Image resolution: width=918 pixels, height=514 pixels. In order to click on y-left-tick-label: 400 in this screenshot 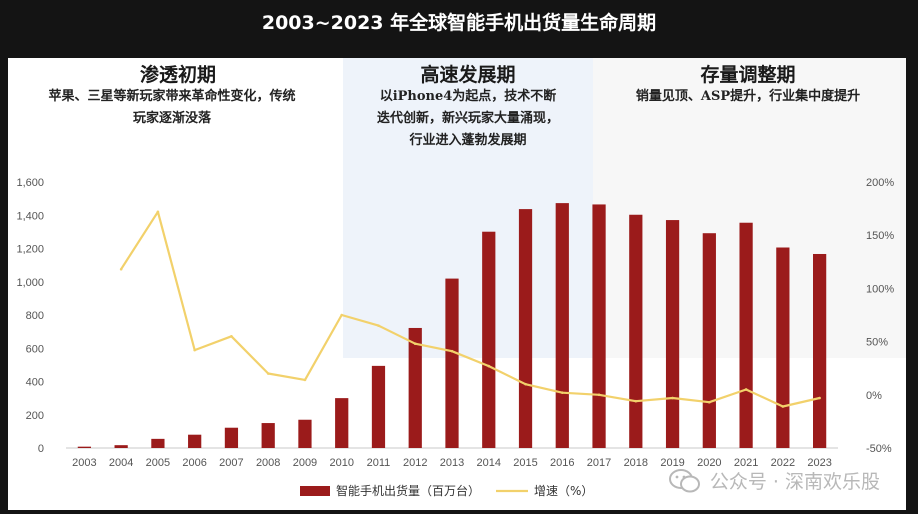, I will do `click(35, 383)`.